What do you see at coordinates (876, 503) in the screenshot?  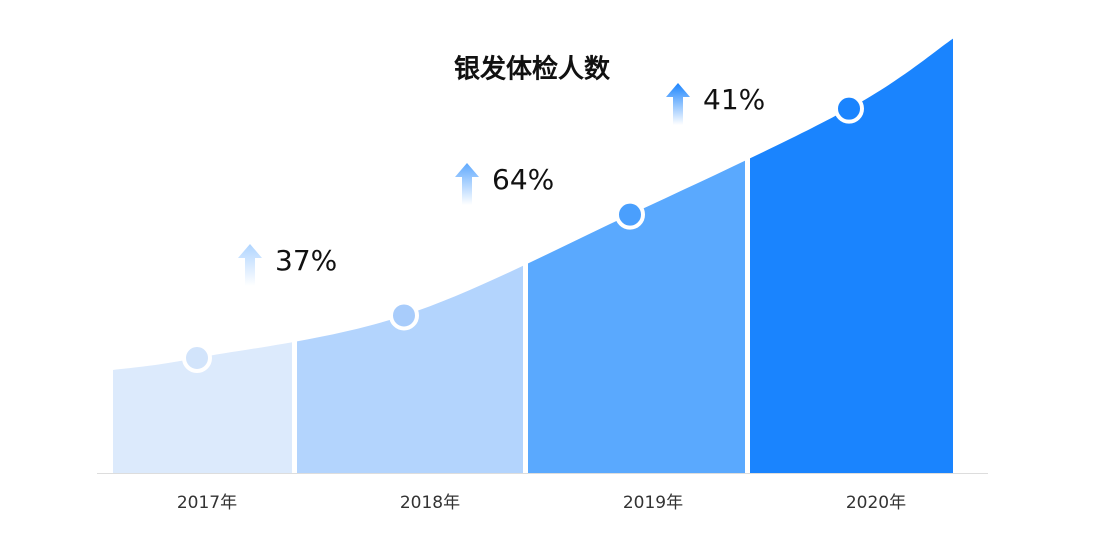 I see `x-tick-label: 2020年` at bounding box center [876, 503].